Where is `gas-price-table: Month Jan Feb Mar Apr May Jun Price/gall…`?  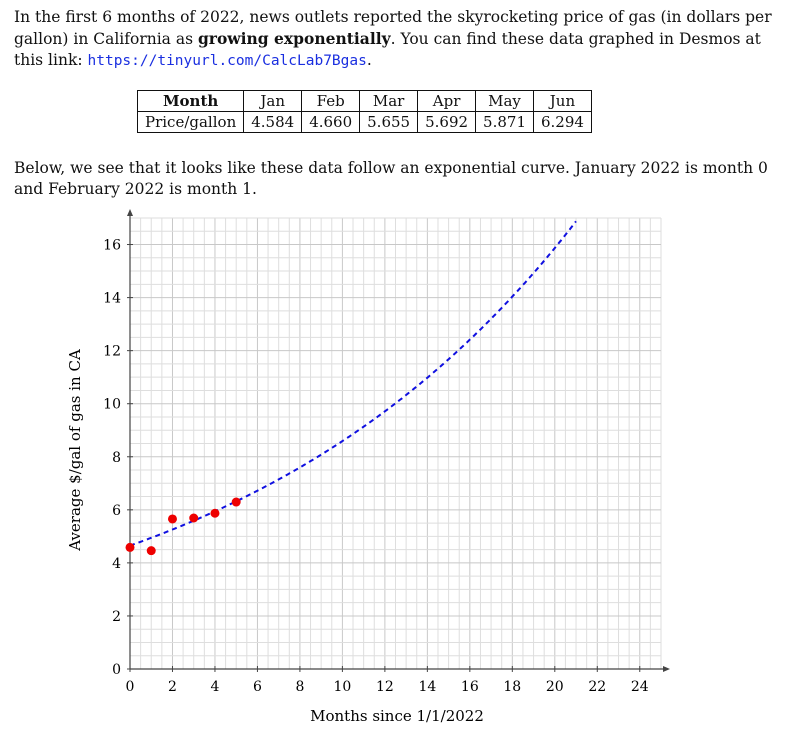 gas-price-table: Month Jan Feb Mar Apr May Jun Price/gall… is located at coordinates (364, 111).